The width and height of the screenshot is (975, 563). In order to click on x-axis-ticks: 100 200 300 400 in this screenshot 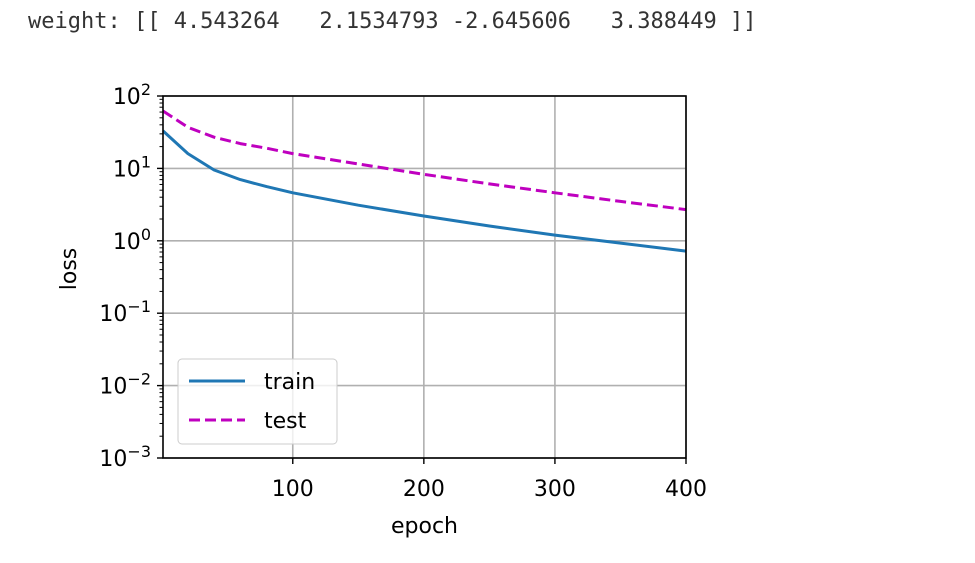, I will do `click(489, 480)`.